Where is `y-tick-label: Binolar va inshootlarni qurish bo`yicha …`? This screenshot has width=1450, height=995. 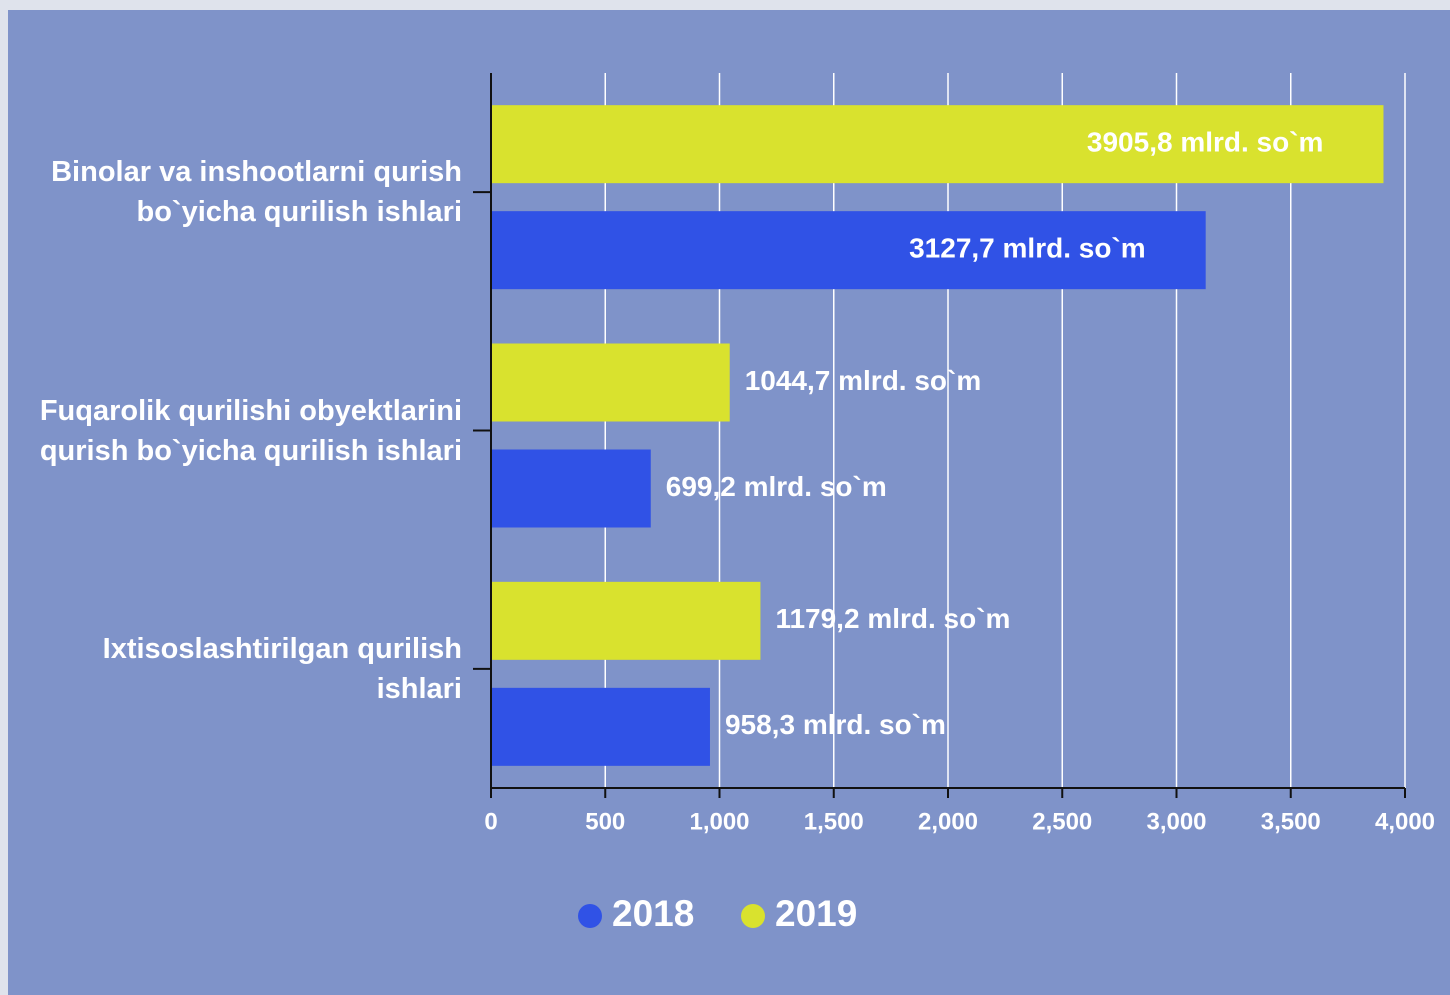 y-tick-label: Binolar va inshootlarni qurish bo`yicha … is located at coordinates (256, 192).